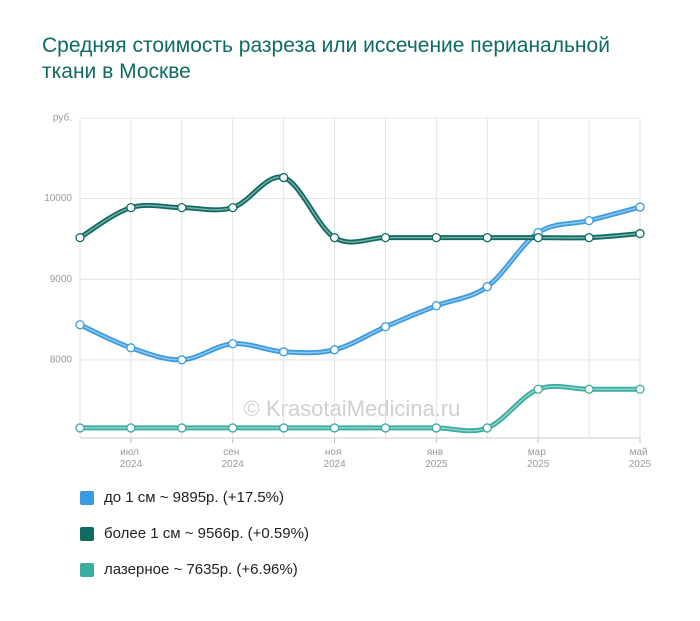  What do you see at coordinates (58, 198) in the screenshot?
I see `y-tick-label: 10000` at bounding box center [58, 198].